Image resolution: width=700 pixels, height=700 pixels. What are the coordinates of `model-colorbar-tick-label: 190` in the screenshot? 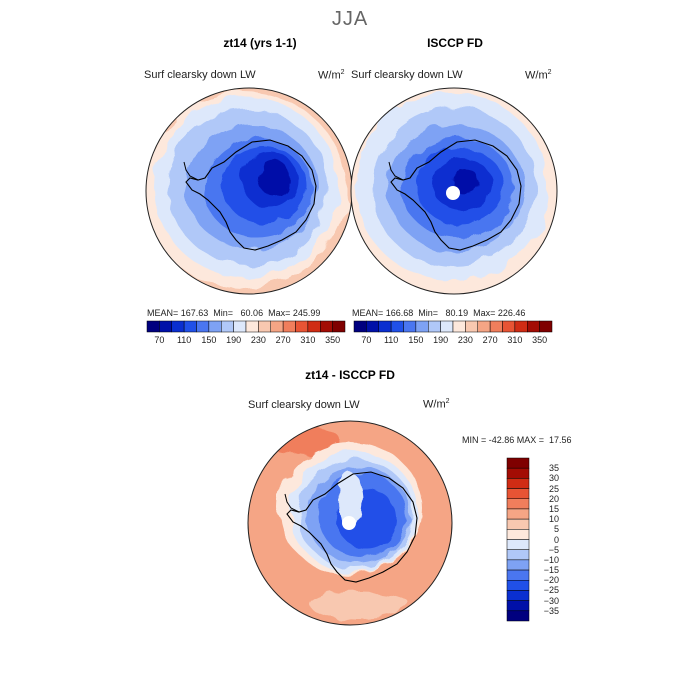 It's located at (234, 340).